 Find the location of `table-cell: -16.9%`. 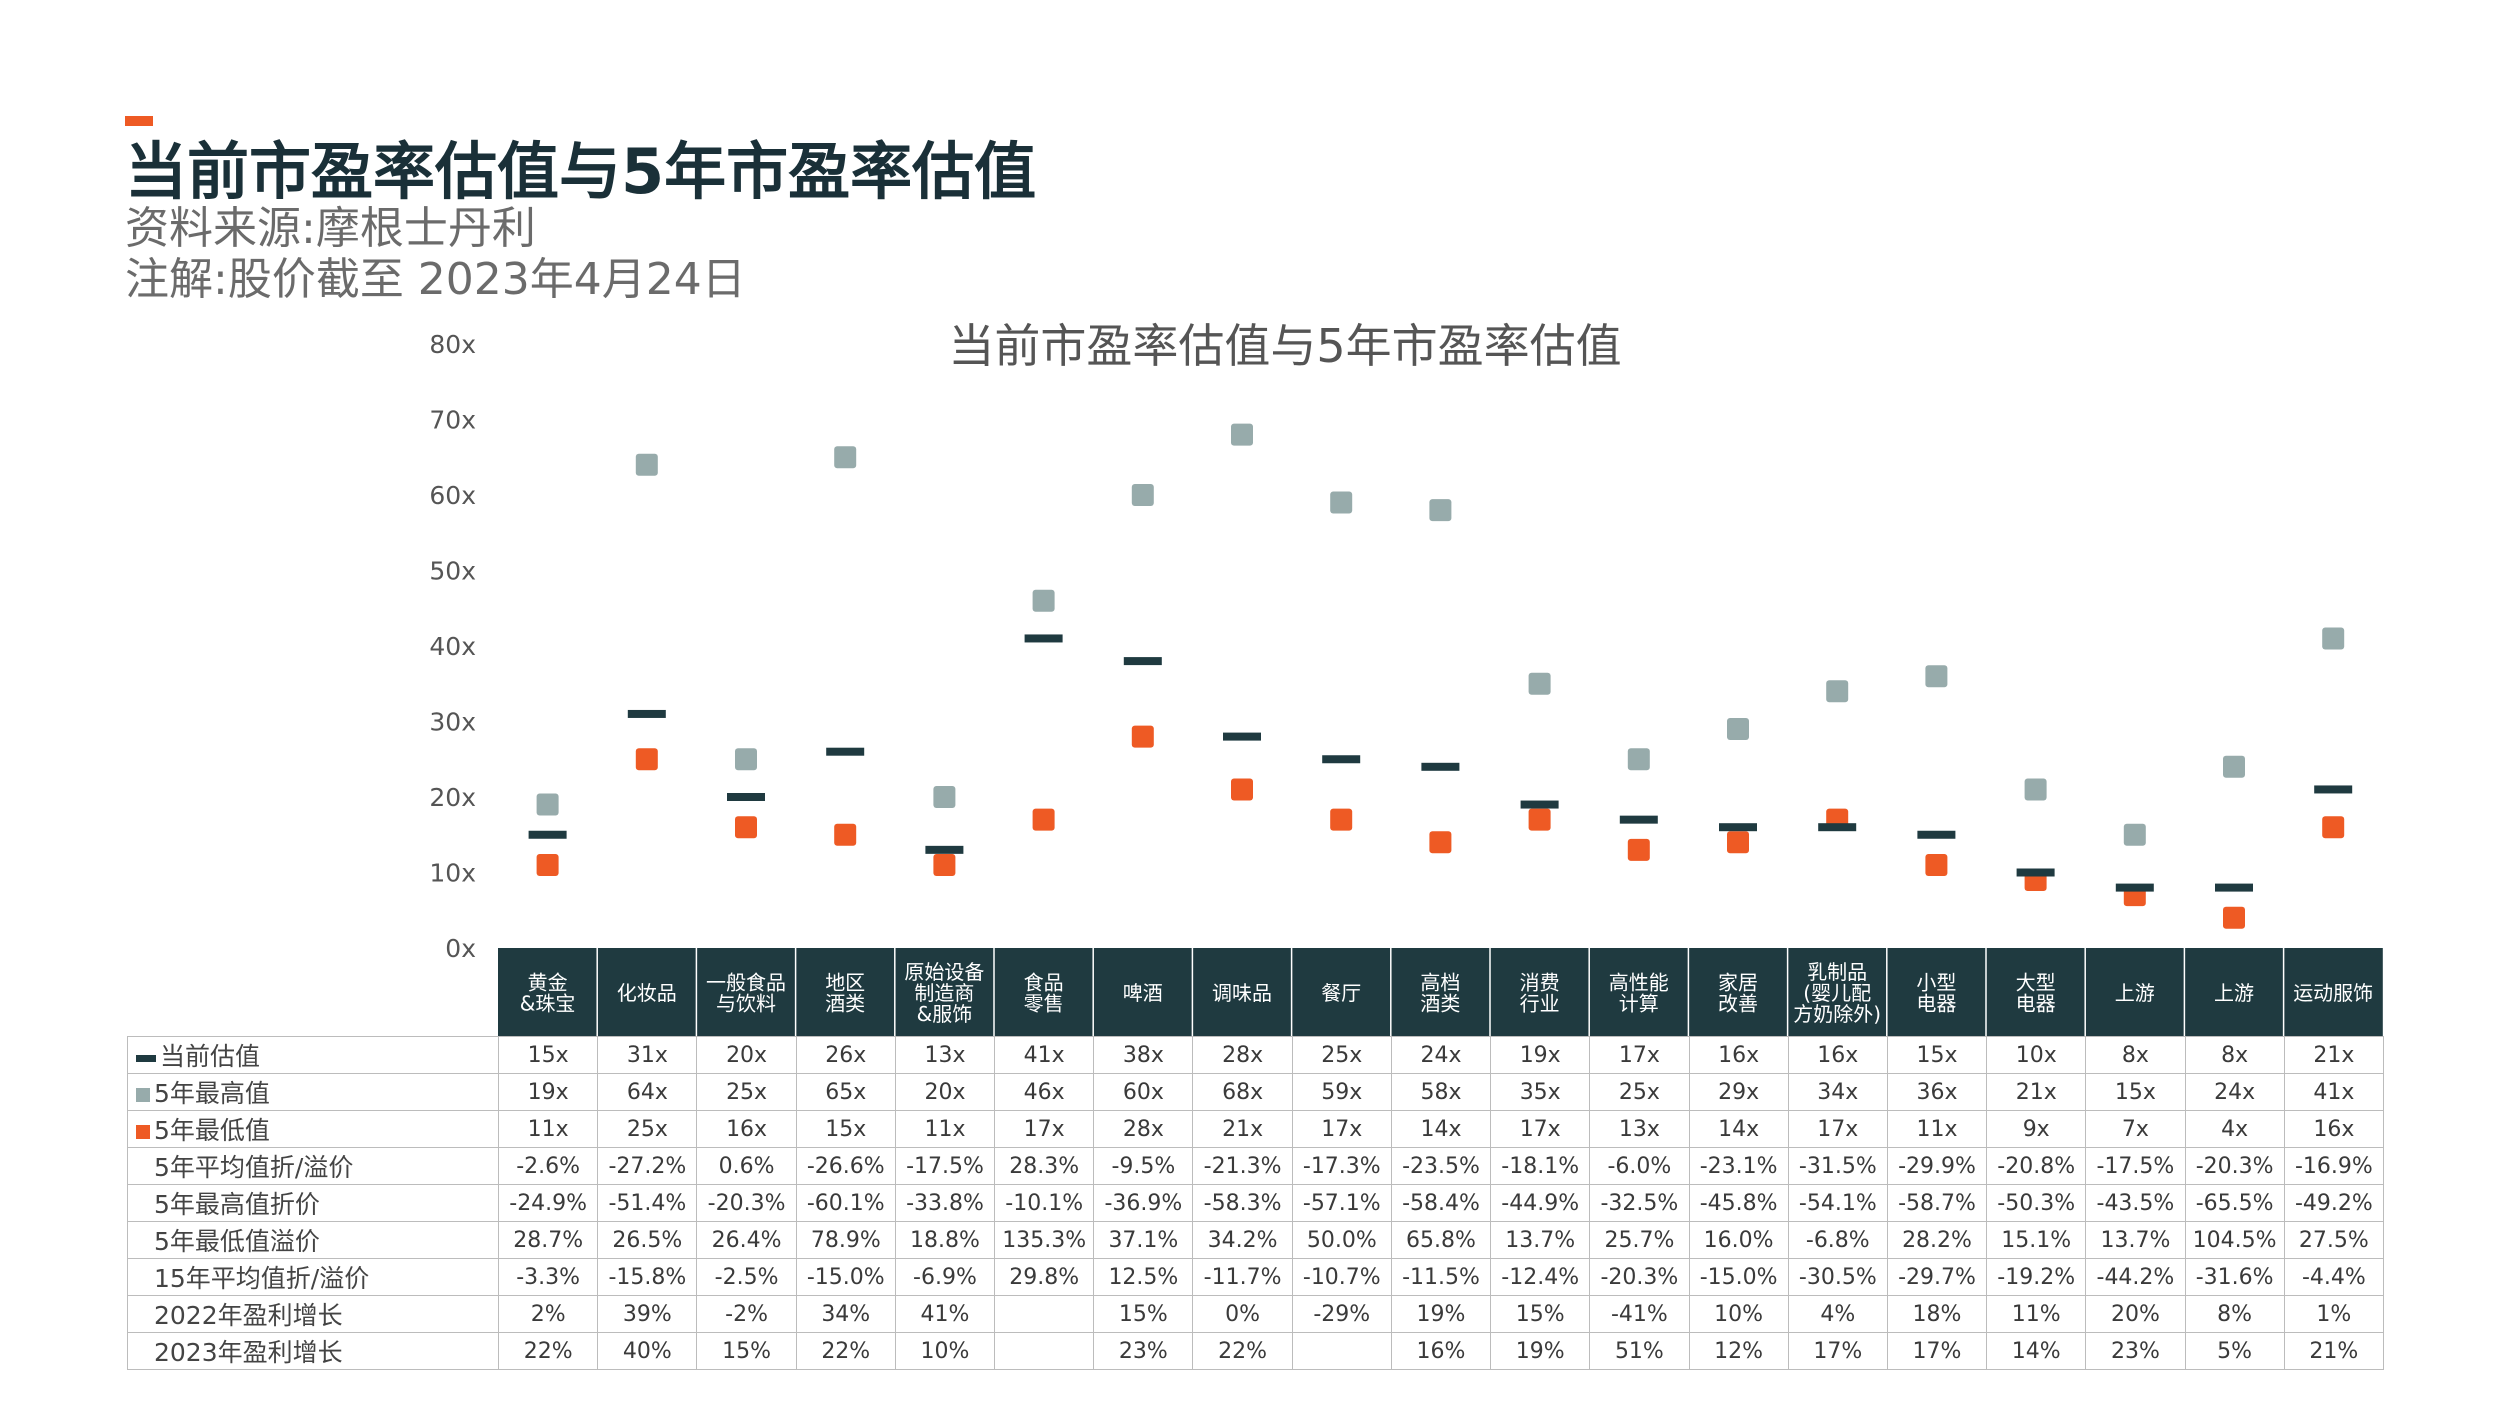

table-cell: -16.9% is located at coordinates (2334, 1166).